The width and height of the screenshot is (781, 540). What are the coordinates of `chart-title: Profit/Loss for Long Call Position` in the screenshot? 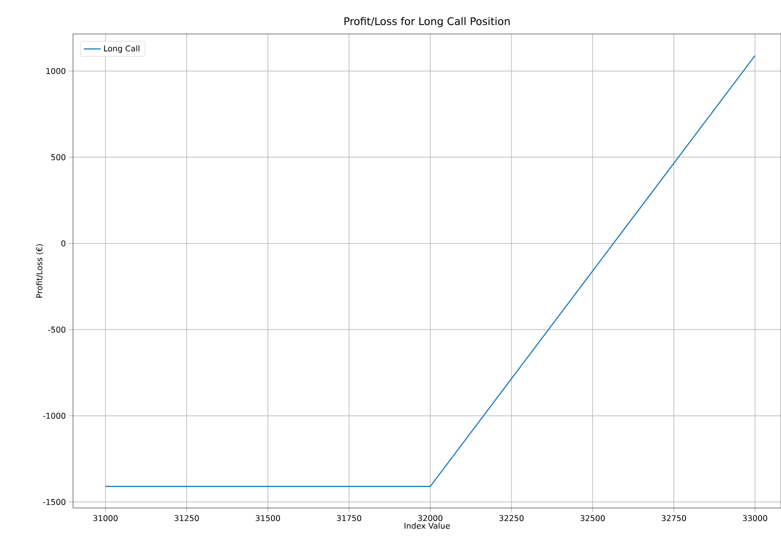 It's located at (427, 22).